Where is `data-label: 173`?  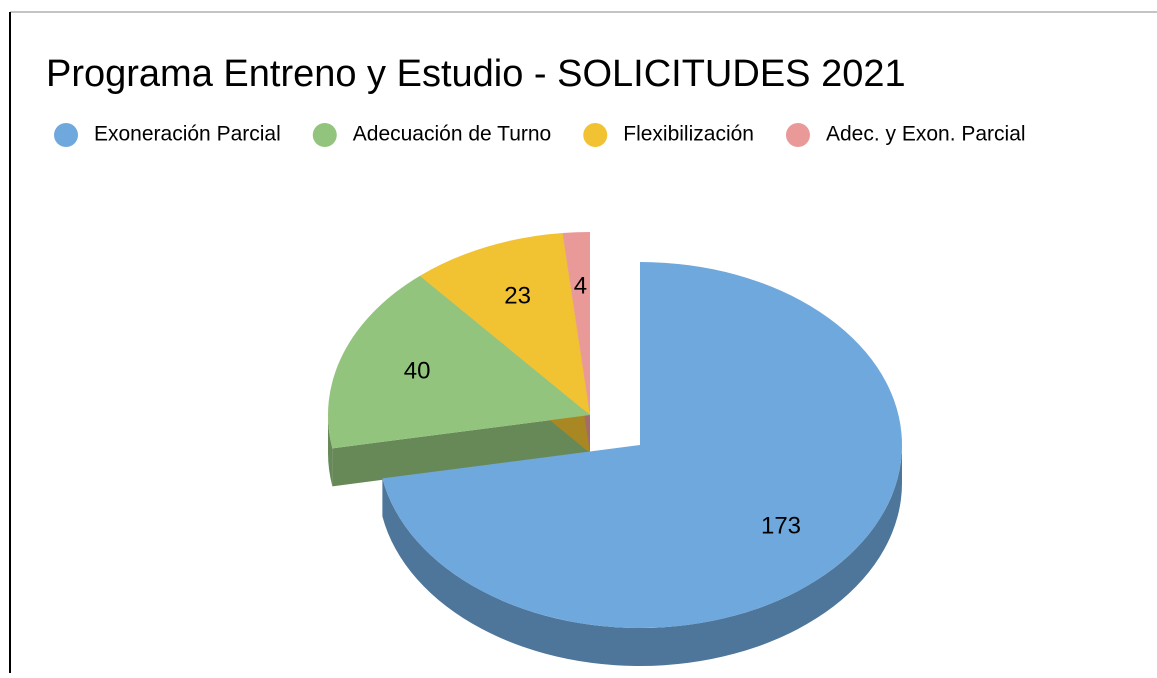 data-label: 173 is located at coordinates (781, 525).